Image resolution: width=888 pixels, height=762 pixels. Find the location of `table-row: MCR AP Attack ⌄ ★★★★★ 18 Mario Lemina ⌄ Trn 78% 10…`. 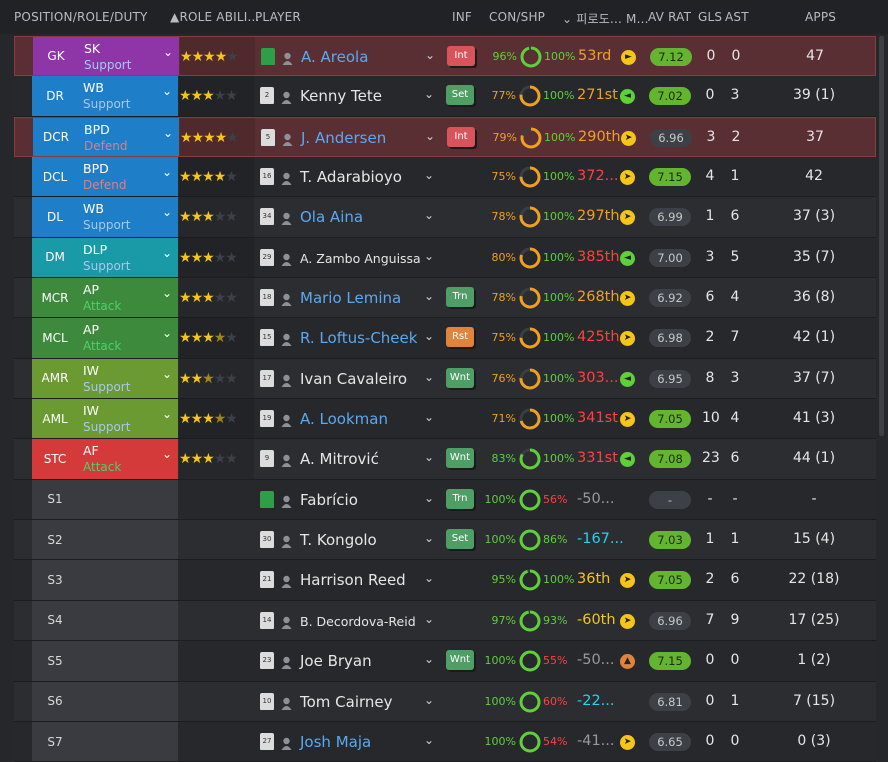

table-row: MCR AP Attack ⌄ ★★★★★ 18 Mario Lemina ⌄ Trn 78% 10… is located at coordinates (445, 298).